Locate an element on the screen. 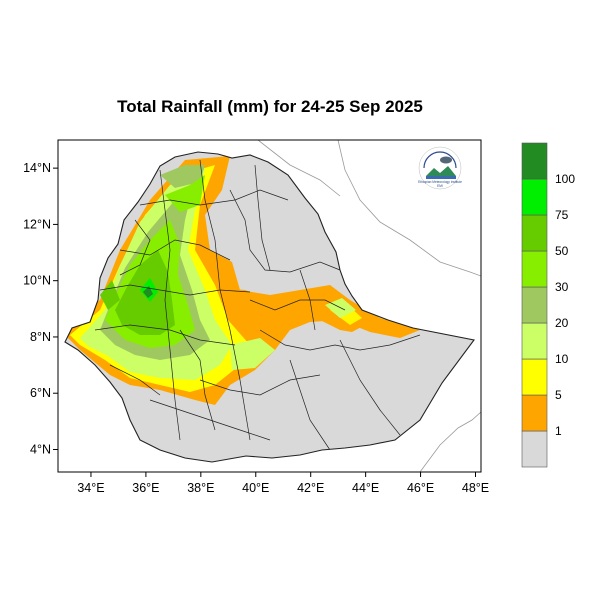  rain-30-50-north is located at coordinates (185, 193).